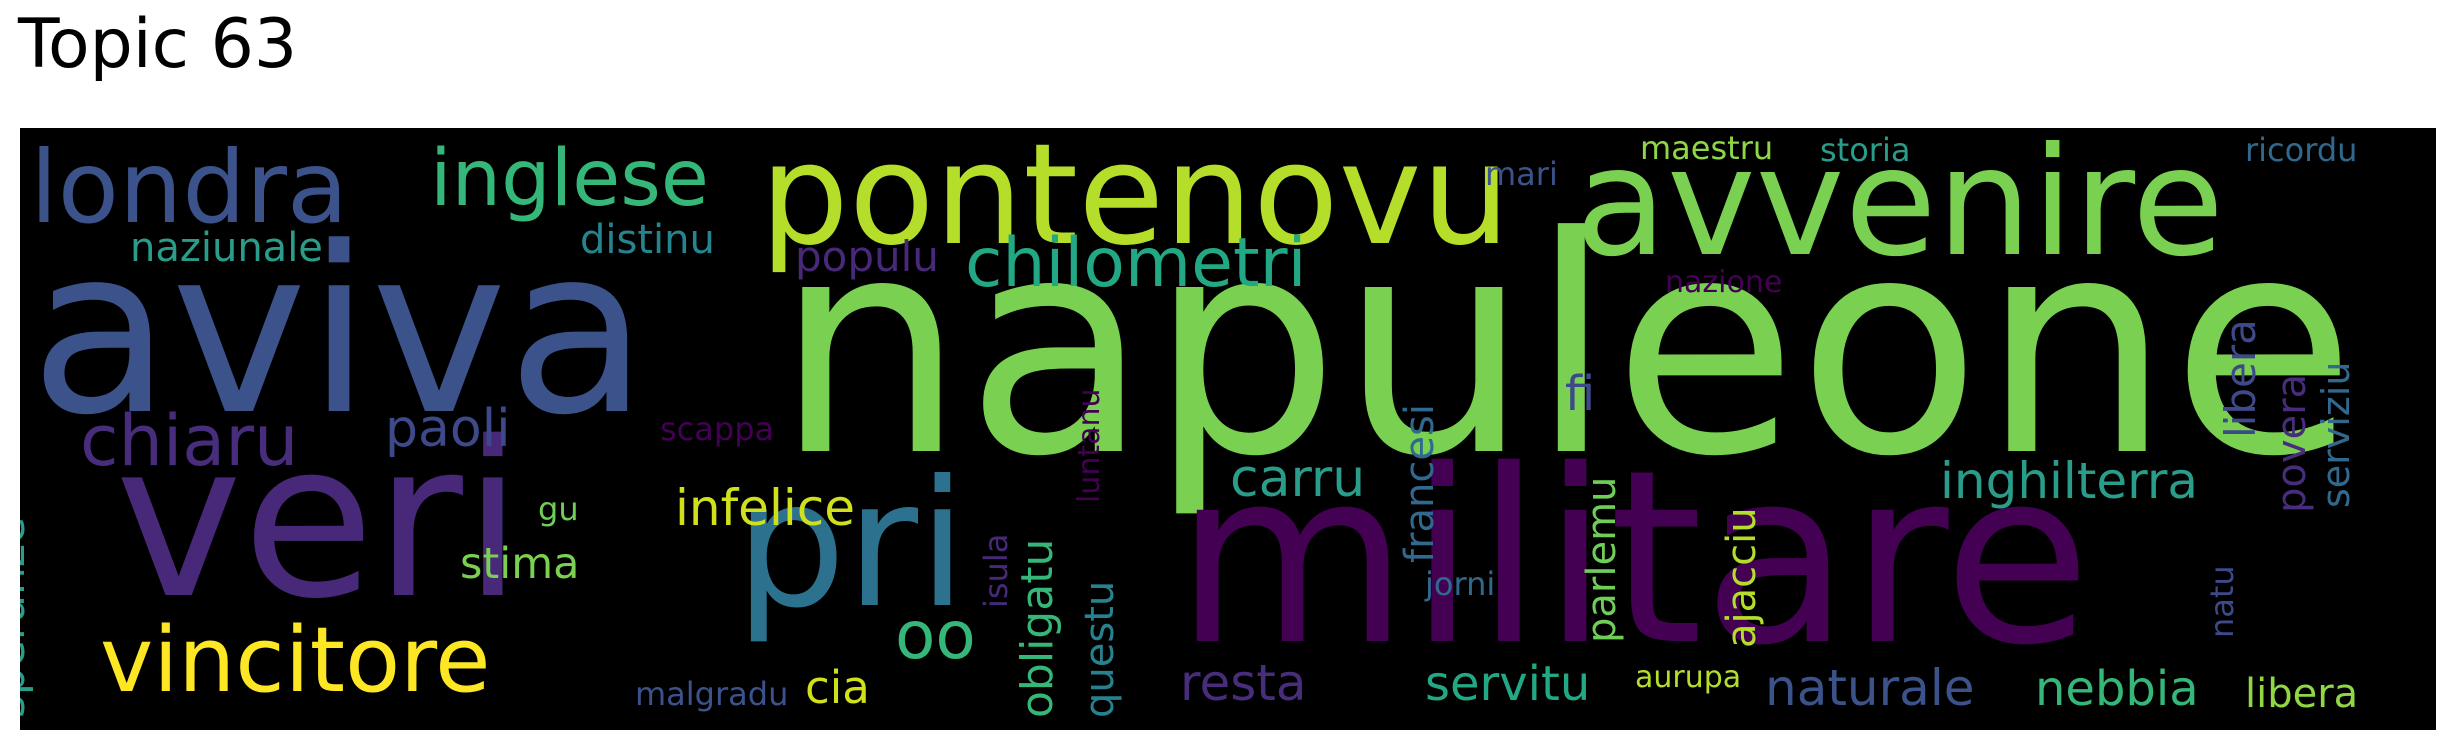  I want to click on word-paoli: paoli, so click(448, 429).